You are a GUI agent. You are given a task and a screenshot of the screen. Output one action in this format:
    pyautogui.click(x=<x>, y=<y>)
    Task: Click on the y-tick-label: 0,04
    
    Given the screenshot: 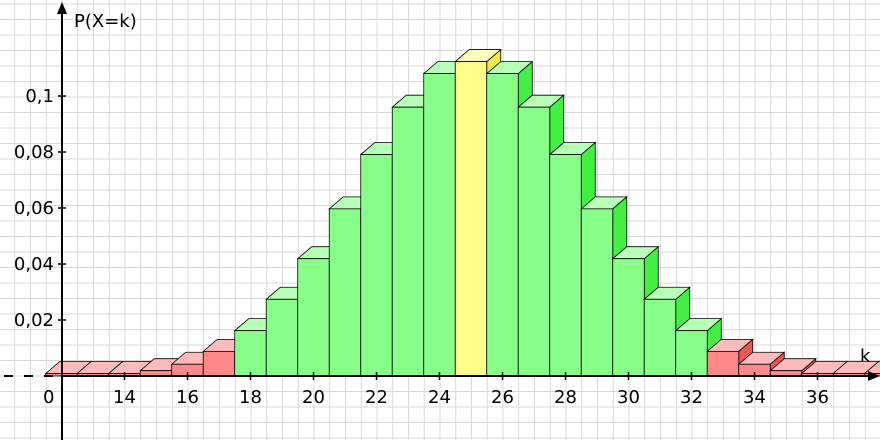 What is the action you would take?
    pyautogui.click(x=34, y=264)
    